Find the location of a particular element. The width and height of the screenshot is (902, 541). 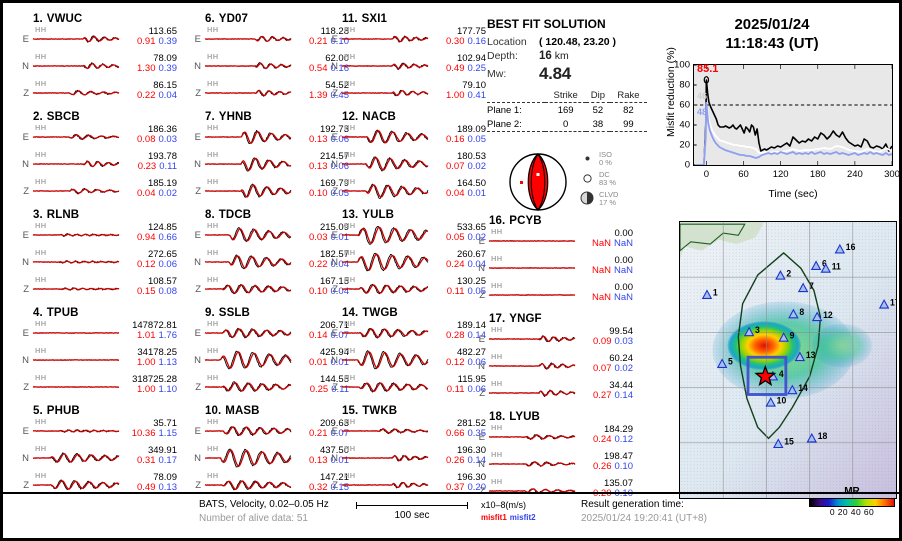

station-number: 11. is located at coordinates (350, 19).